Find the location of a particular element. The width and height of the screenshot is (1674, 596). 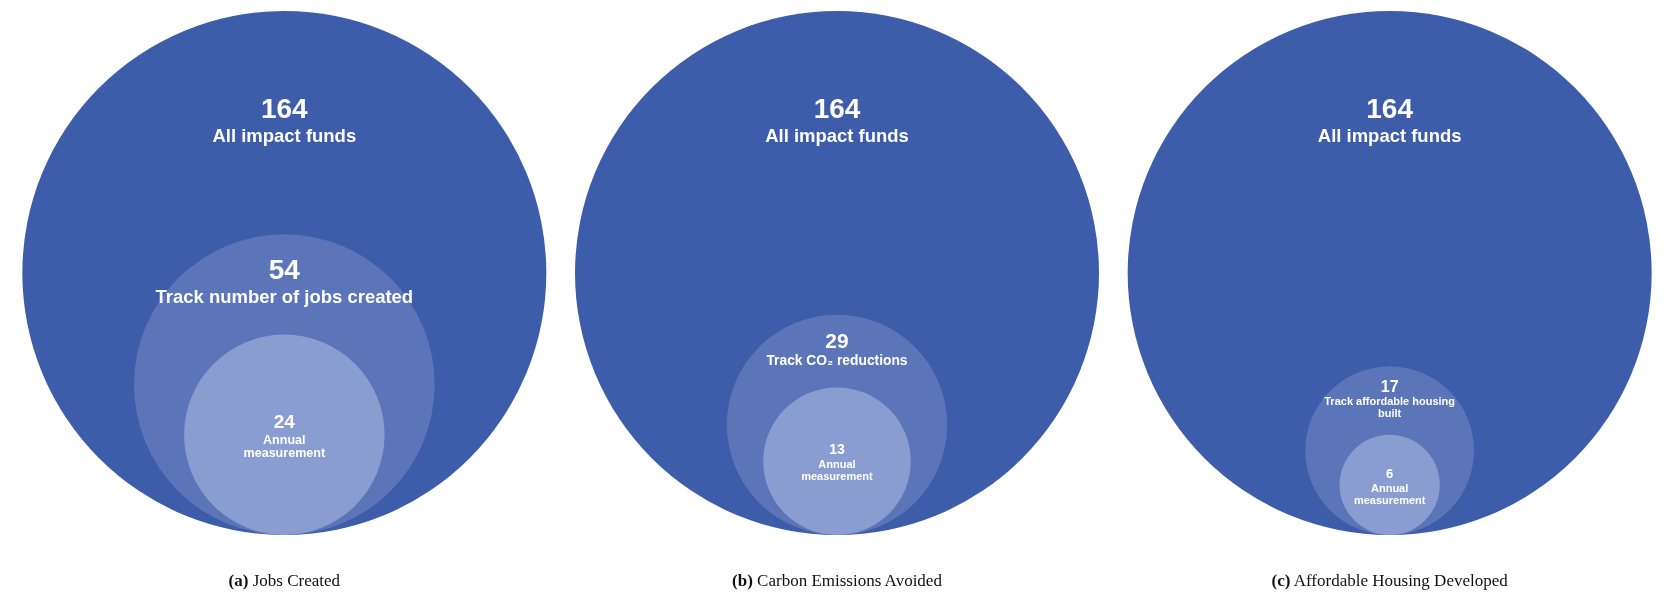

data-label: 6 is located at coordinates (1390, 473).